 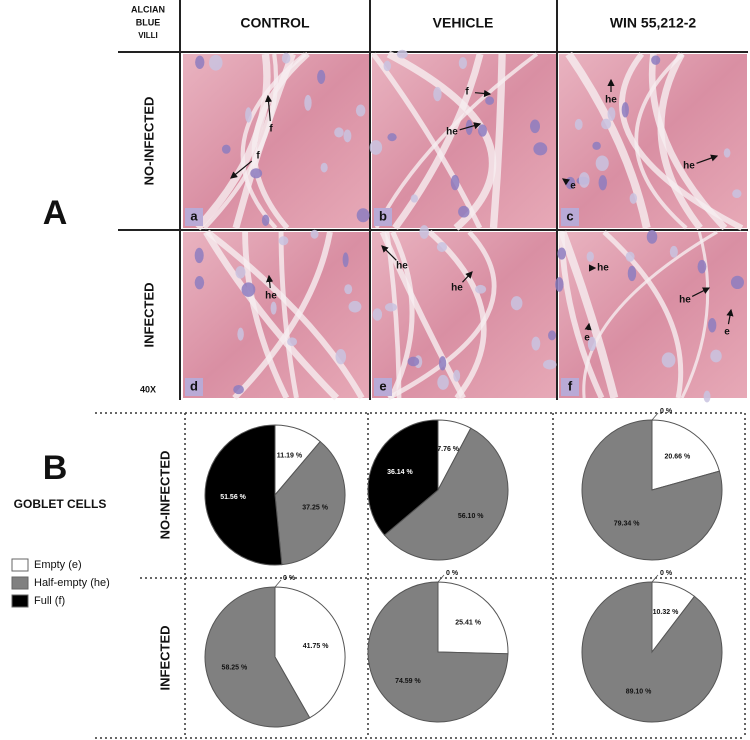 What do you see at coordinates (468, 623) in the screenshot?
I see `data-label: 25.41 %` at bounding box center [468, 623].